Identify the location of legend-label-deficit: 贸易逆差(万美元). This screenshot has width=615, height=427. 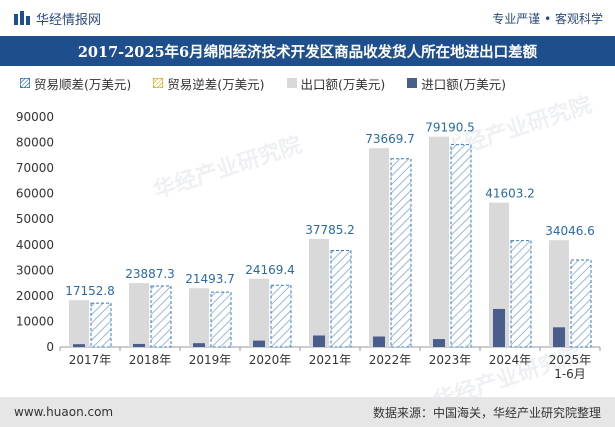
(216, 84).